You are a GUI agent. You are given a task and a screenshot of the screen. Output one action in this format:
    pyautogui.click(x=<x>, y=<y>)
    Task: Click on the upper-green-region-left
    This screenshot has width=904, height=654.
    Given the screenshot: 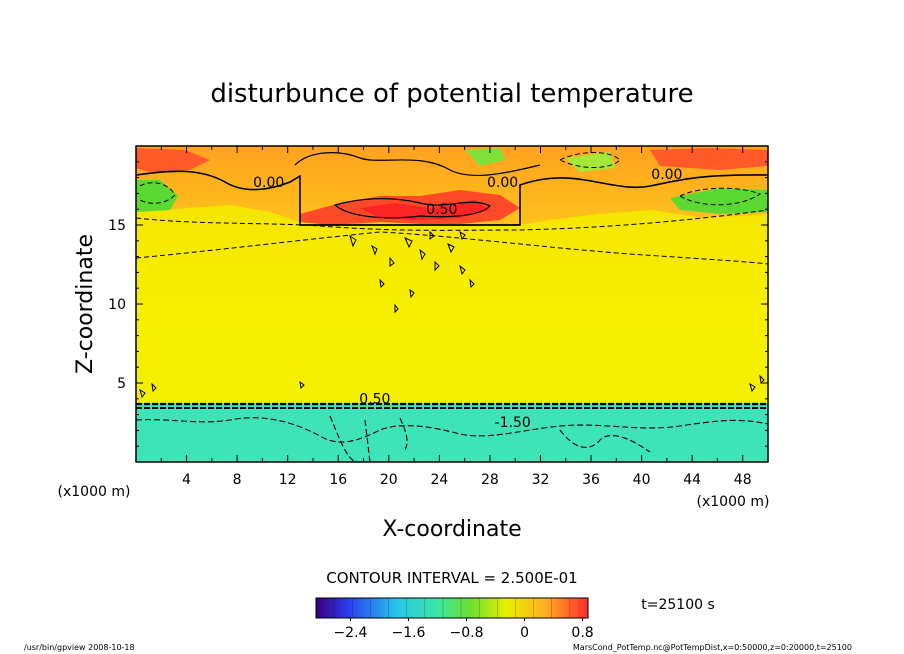 What is the action you would take?
    pyautogui.click(x=157, y=196)
    